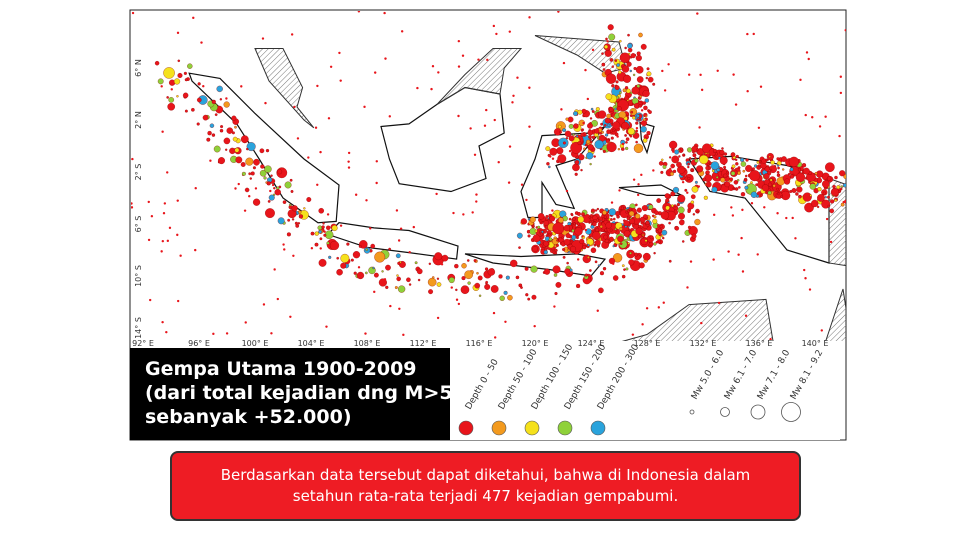 The height and width of the screenshot is (540, 960). What do you see at coordinates (479, 76) in the screenshot?
I see `foreign-land` at bounding box center [479, 76].